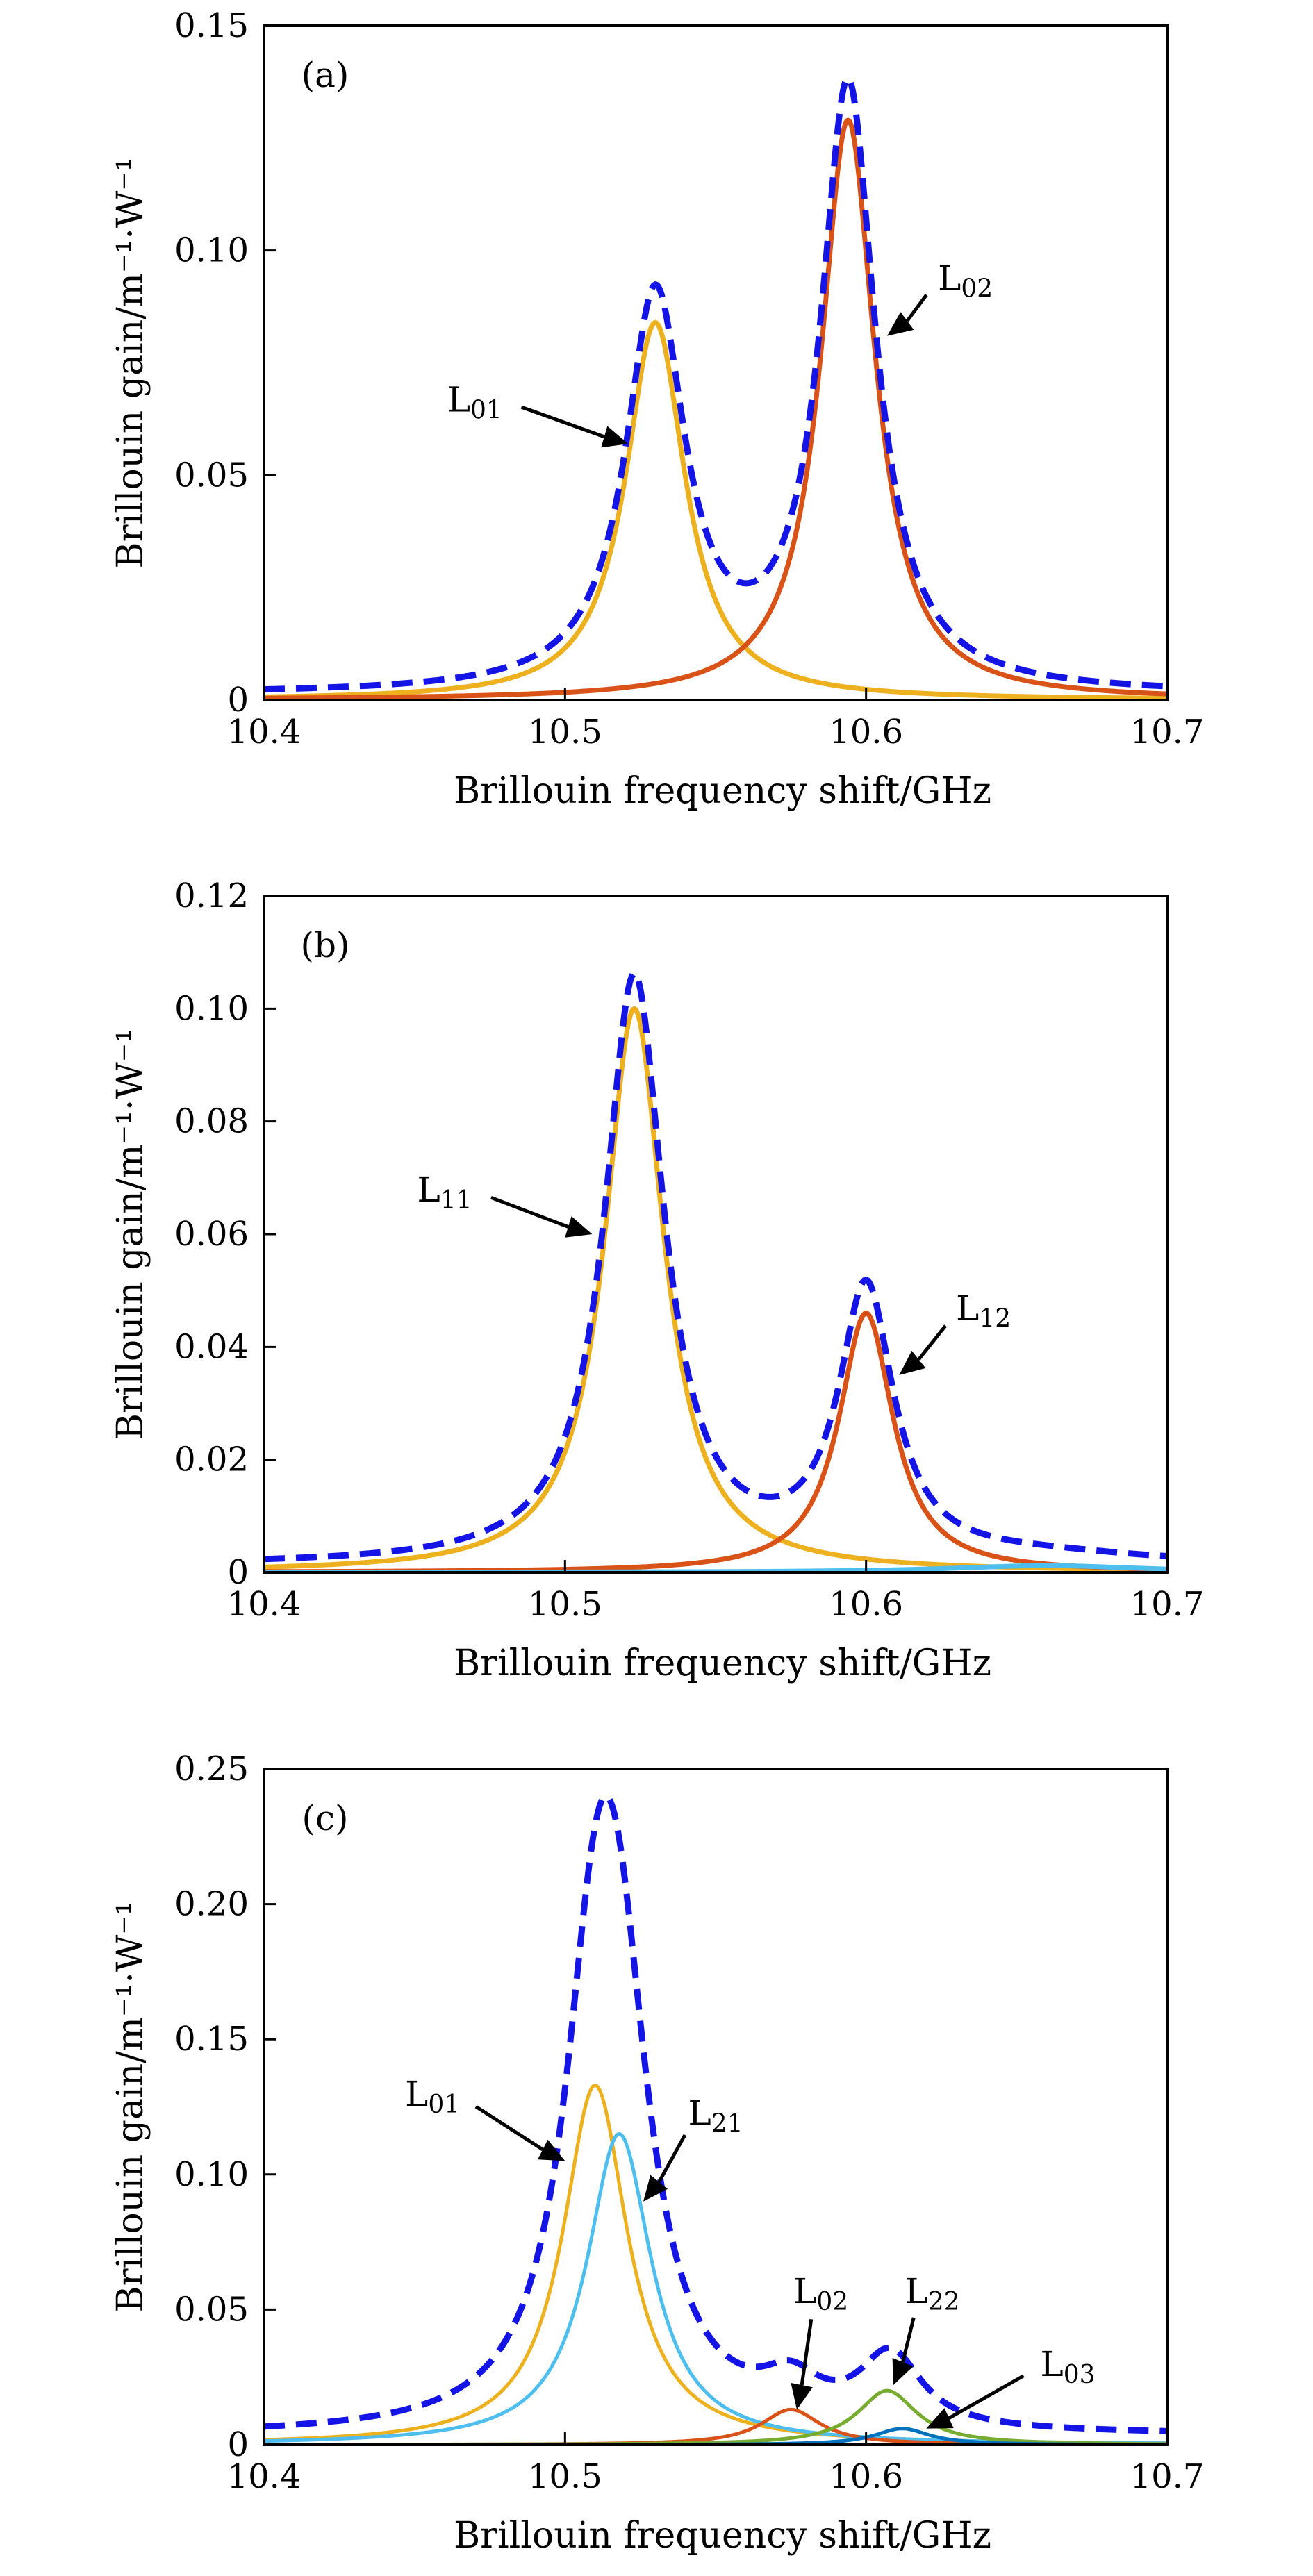  What do you see at coordinates (324, 945) in the screenshot?
I see `panel-label: (b)` at bounding box center [324, 945].